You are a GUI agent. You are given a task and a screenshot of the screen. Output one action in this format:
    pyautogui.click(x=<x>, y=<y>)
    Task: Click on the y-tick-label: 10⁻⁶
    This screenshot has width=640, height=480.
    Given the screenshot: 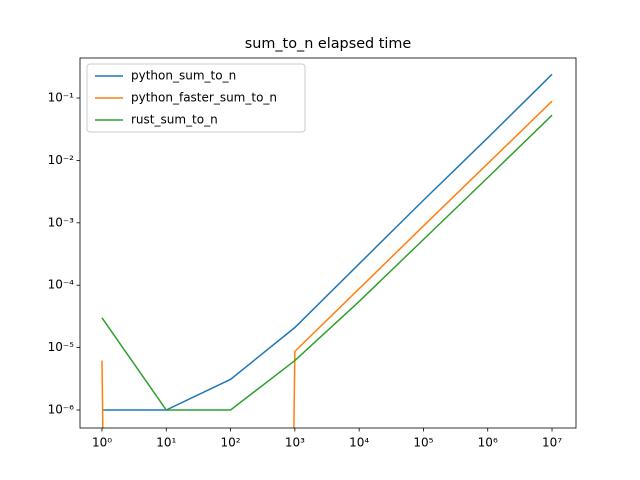 What is the action you would take?
    pyautogui.click(x=61, y=410)
    